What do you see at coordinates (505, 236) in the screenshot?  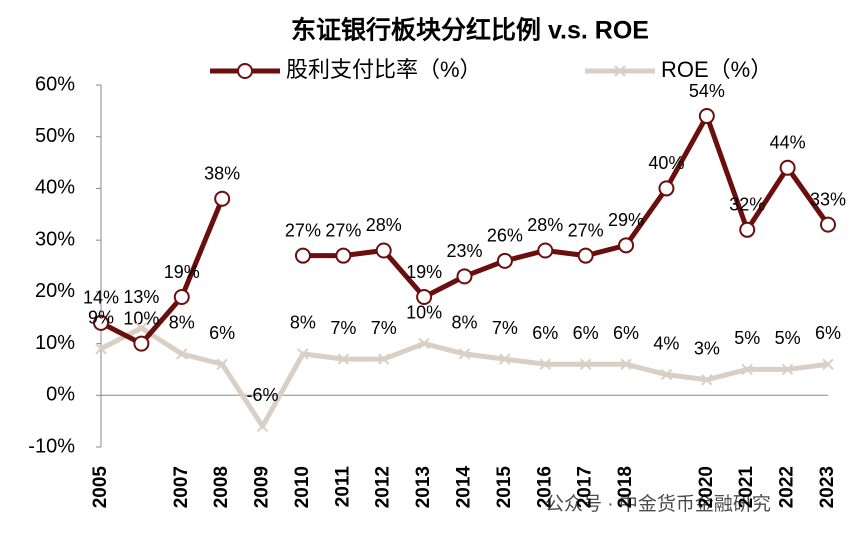 I see `data-label: 26%` at bounding box center [505, 236].